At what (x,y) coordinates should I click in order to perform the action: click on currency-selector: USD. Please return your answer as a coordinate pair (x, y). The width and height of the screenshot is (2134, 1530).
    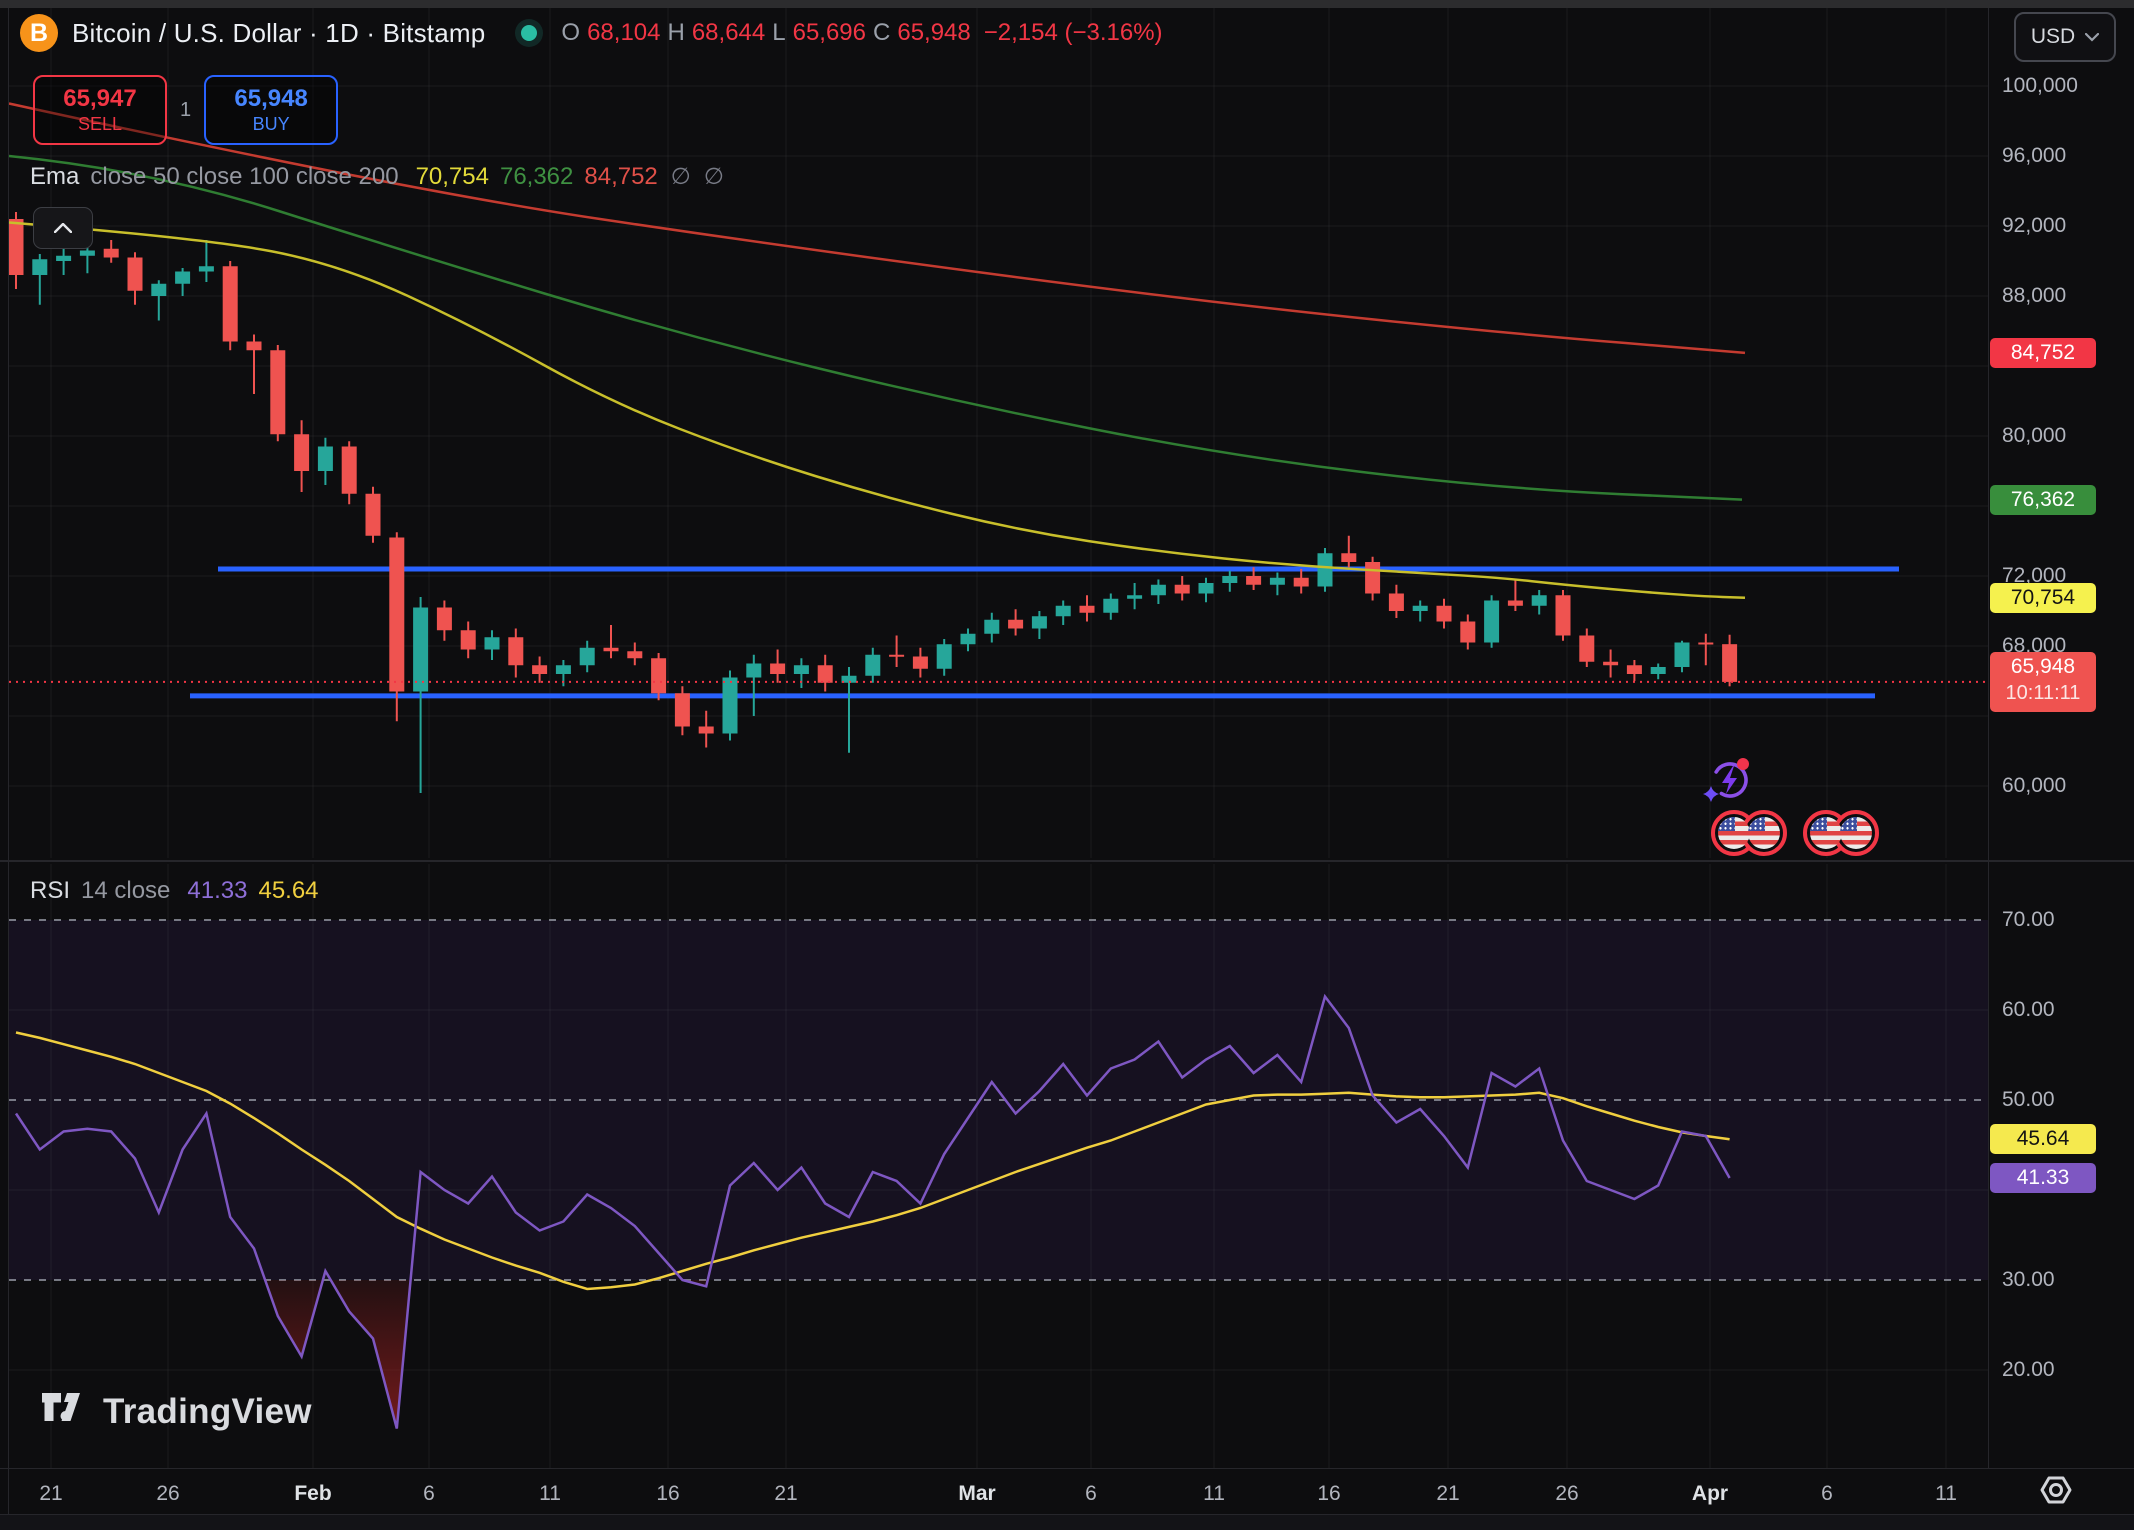
    Looking at the image, I should click on (2065, 37).